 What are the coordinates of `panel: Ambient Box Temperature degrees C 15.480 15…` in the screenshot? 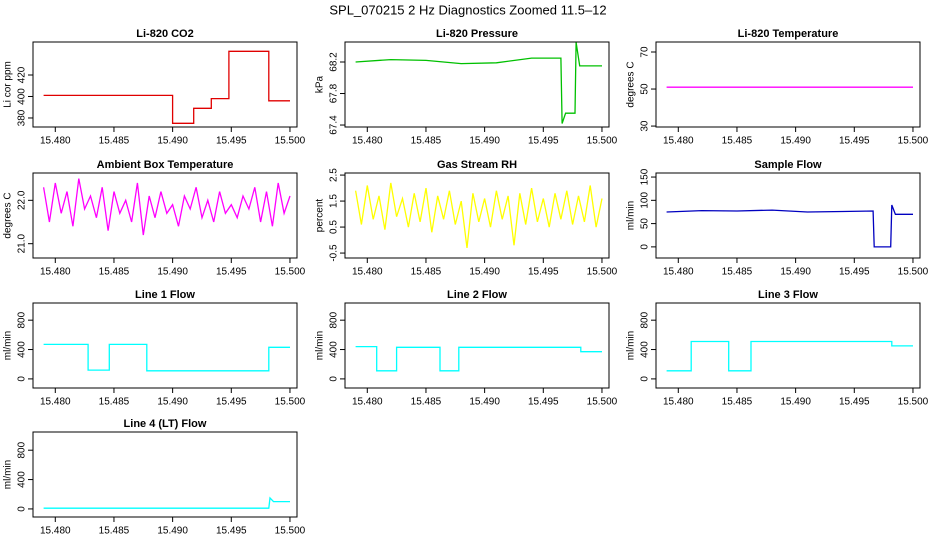 It's located at (154, 218).